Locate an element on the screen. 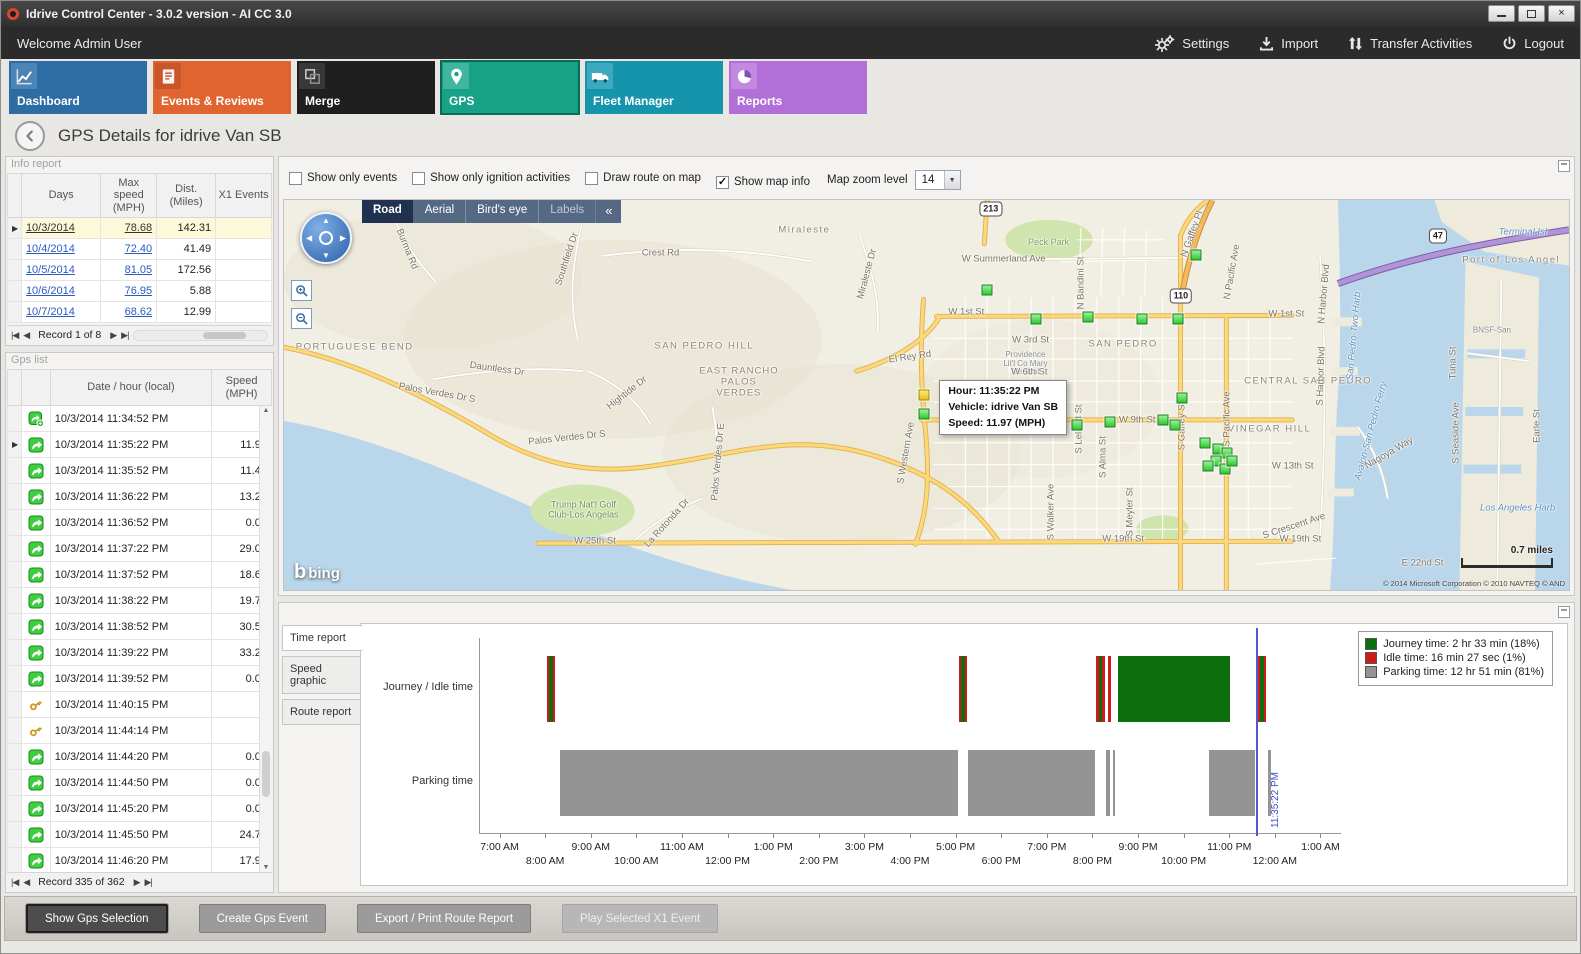 The height and width of the screenshot is (954, 1581). max-speed-link: 78.68 is located at coordinates (138, 228).